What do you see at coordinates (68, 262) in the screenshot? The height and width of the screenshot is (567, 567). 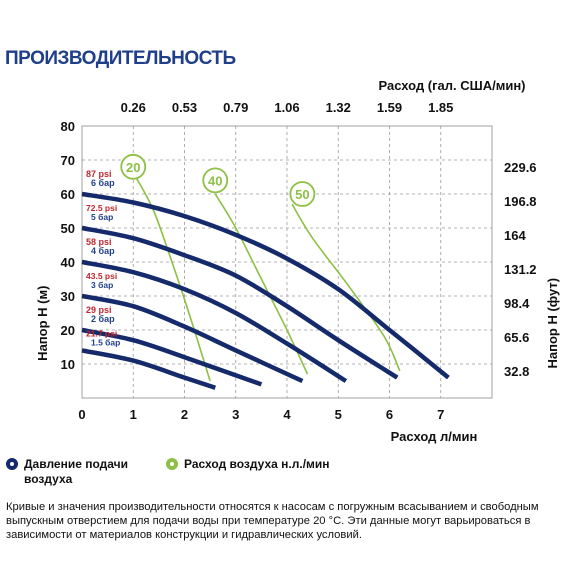 I see `y-tick-label: 40` at bounding box center [68, 262].